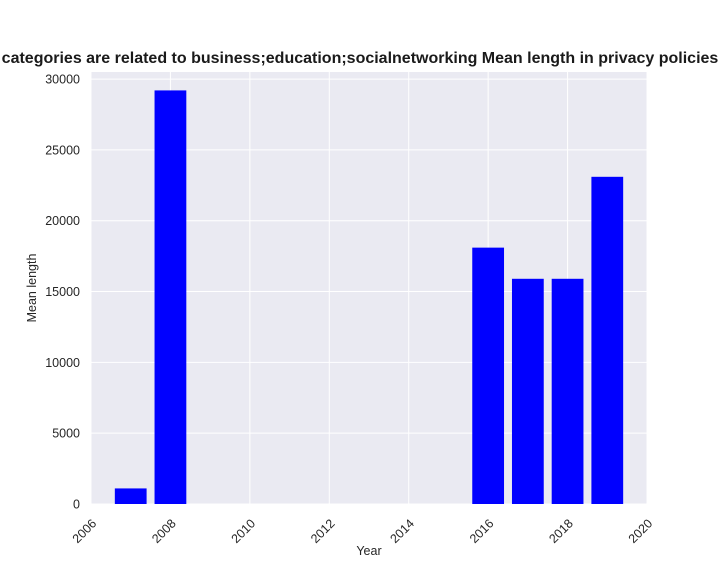  I want to click on x-tick-label: 2012, so click(323, 531).